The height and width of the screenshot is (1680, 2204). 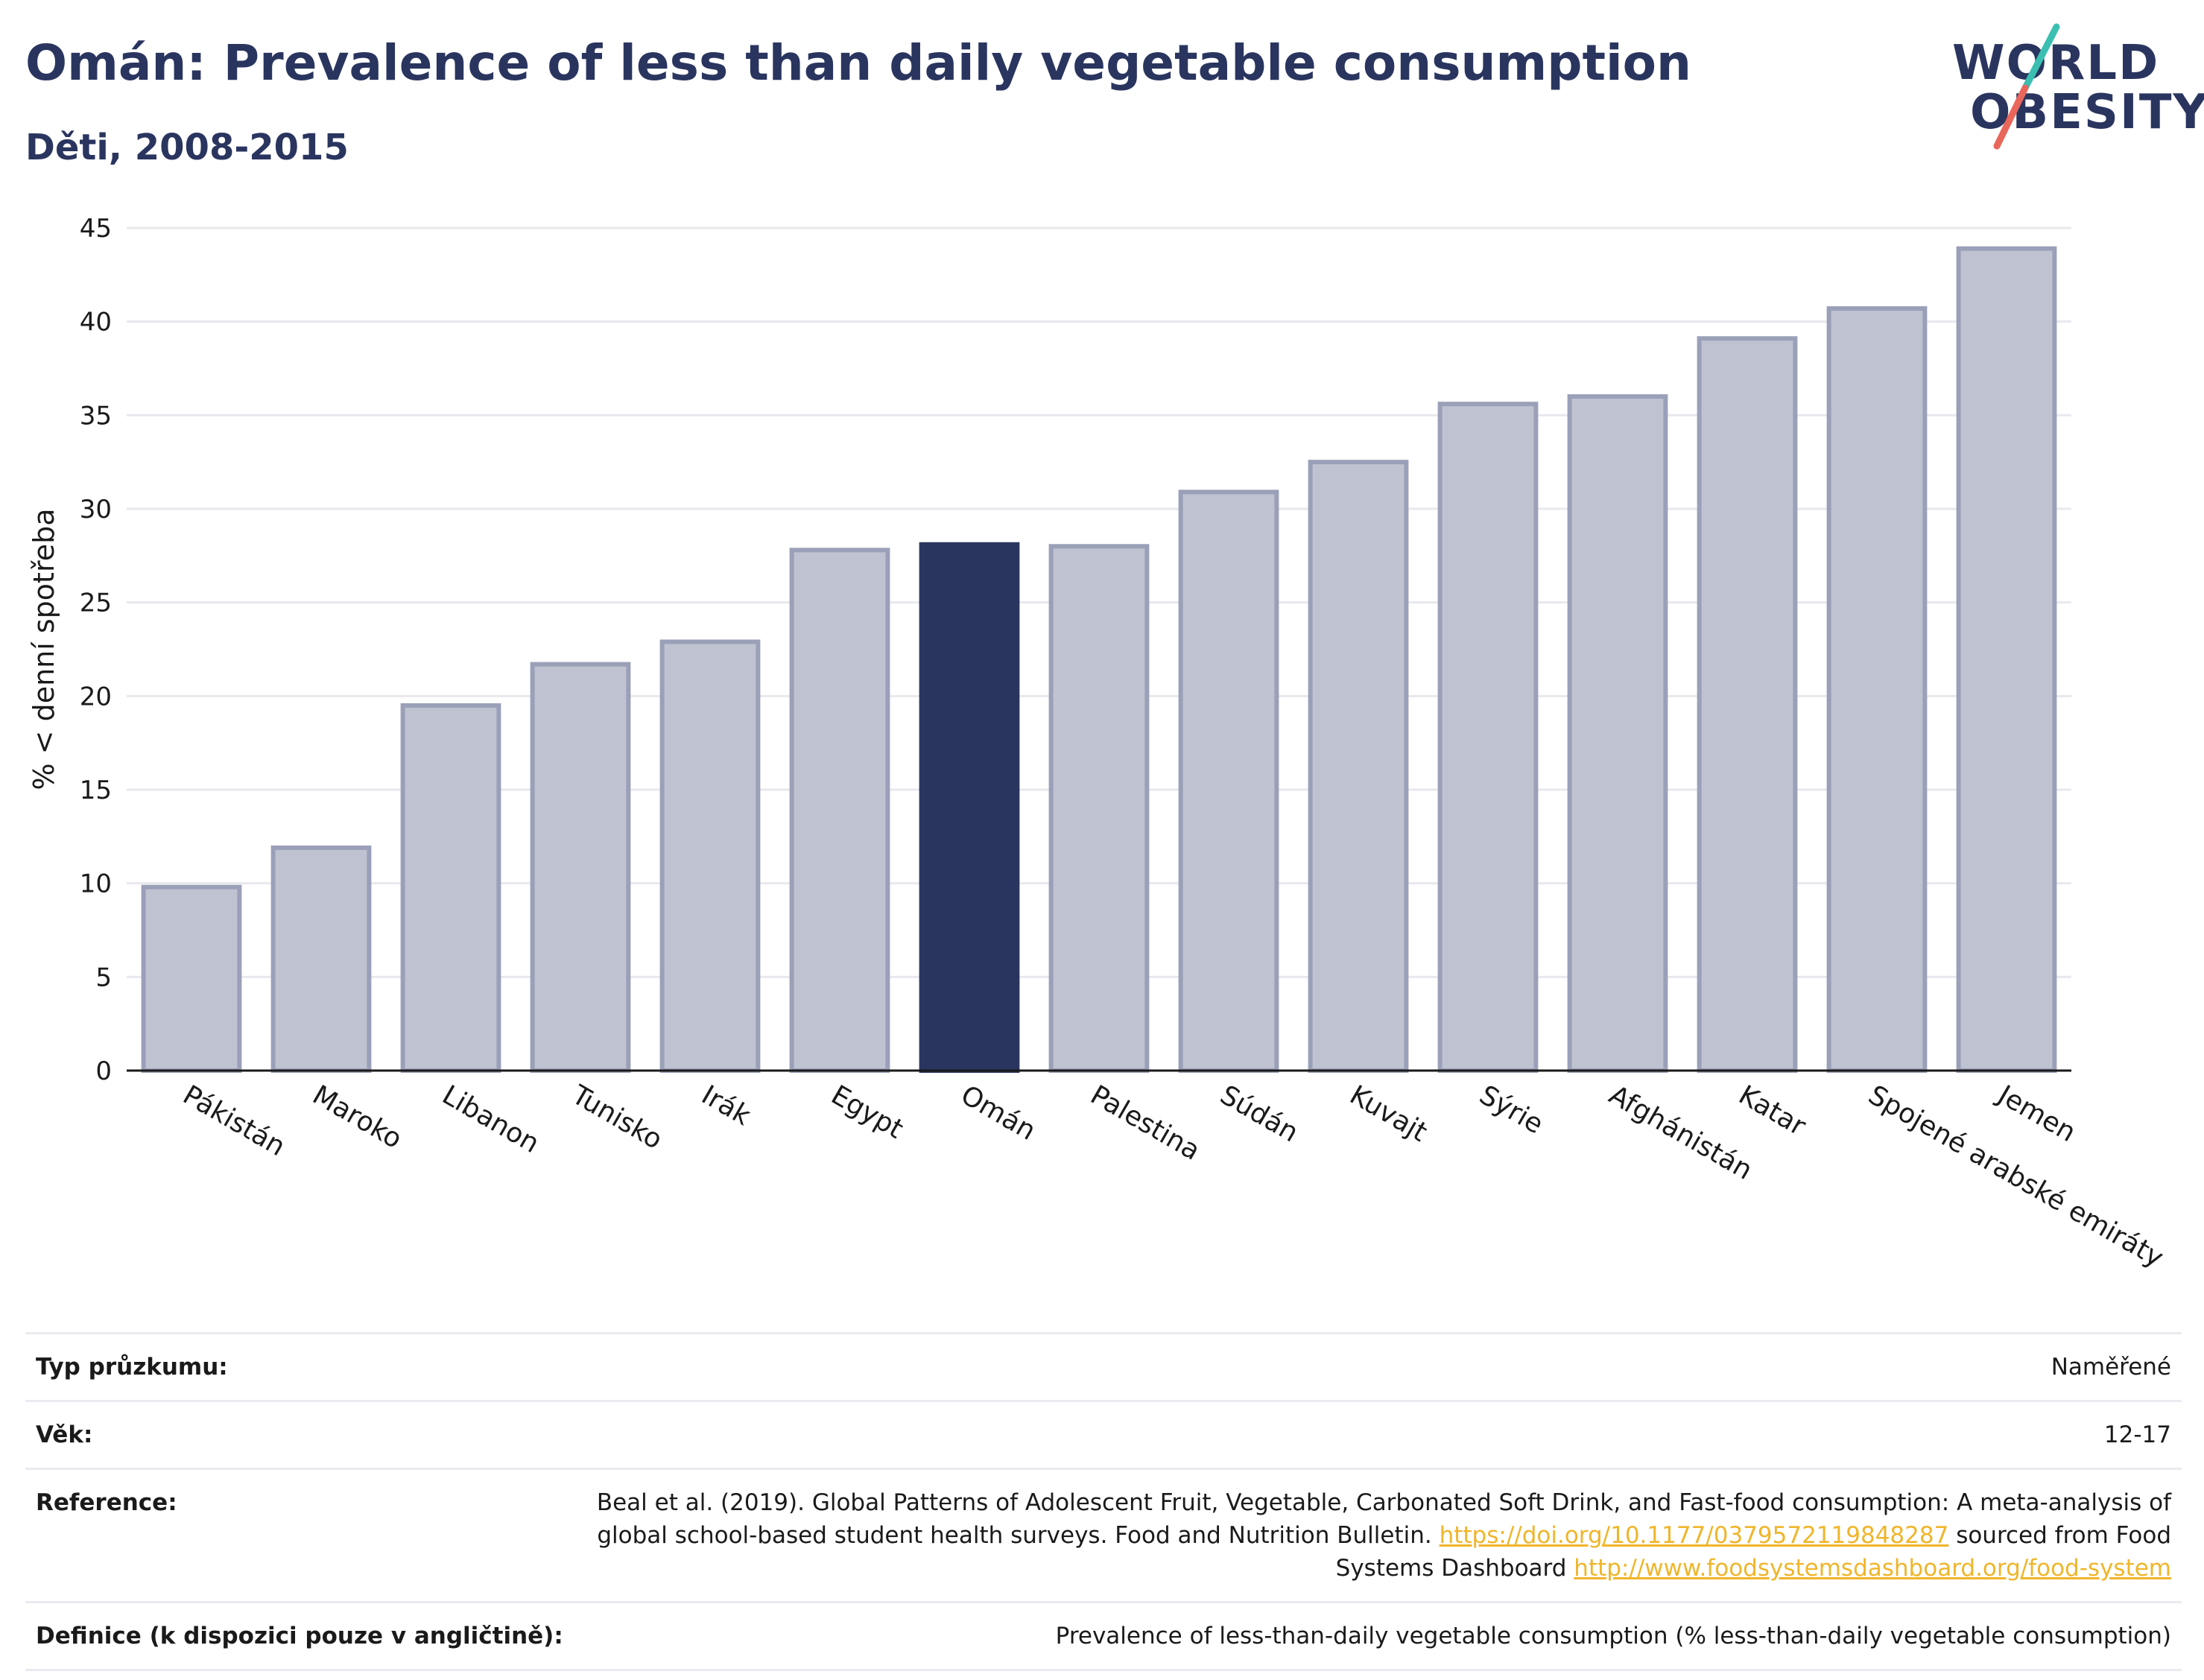 What do you see at coordinates (491, 1119) in the screenshot?
I see `x-tick-label: Libanon` at bounding box center [491, 1119].